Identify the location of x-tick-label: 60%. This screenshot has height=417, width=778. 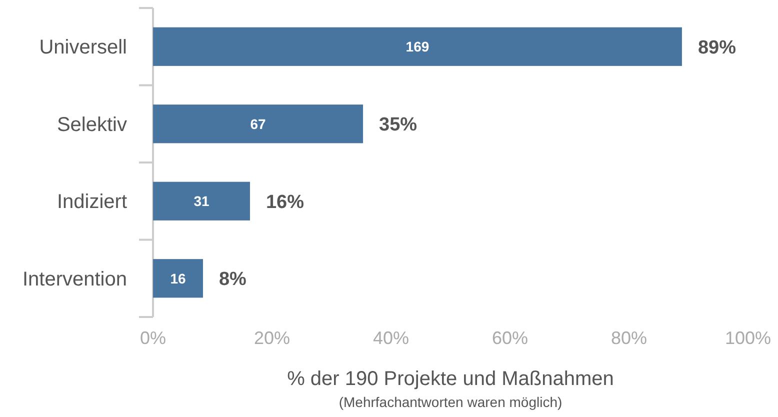
(510, 338).